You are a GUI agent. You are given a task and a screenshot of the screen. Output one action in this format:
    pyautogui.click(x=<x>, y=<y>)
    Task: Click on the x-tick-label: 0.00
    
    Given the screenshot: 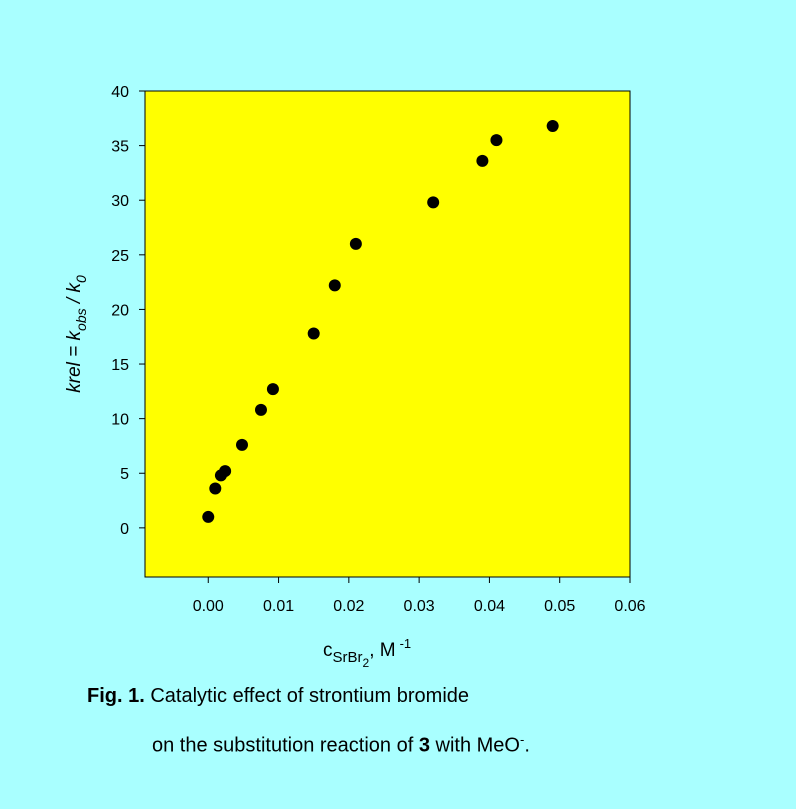 What is the action you would take?
    pyautogui.click(x=208, y=606)
    